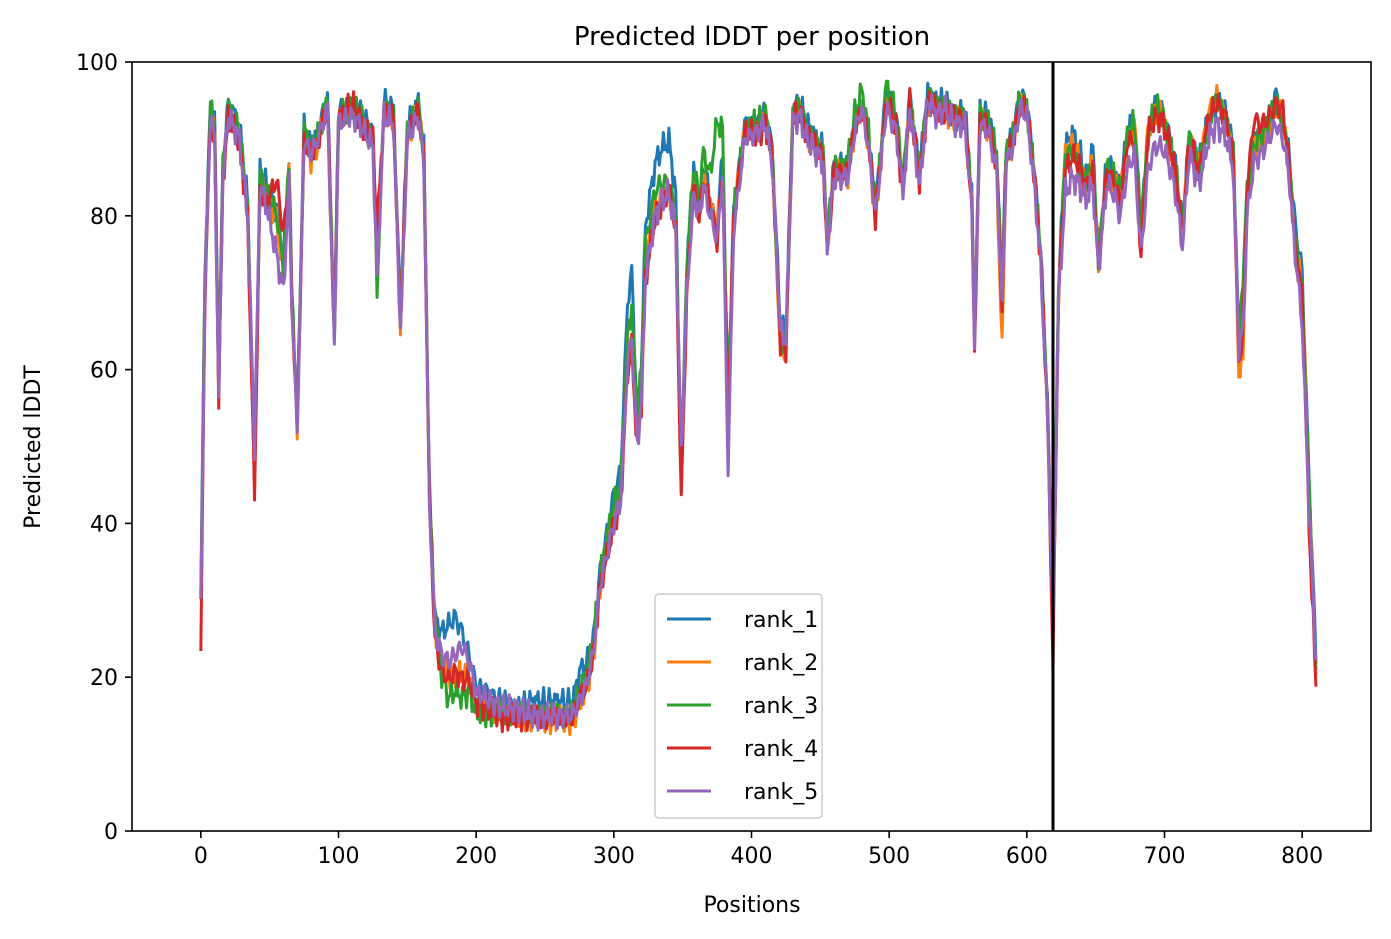 The width and height of the screenshot is (1391, 939). I want to click on x-axis-label: Positions, so click(751, 905).